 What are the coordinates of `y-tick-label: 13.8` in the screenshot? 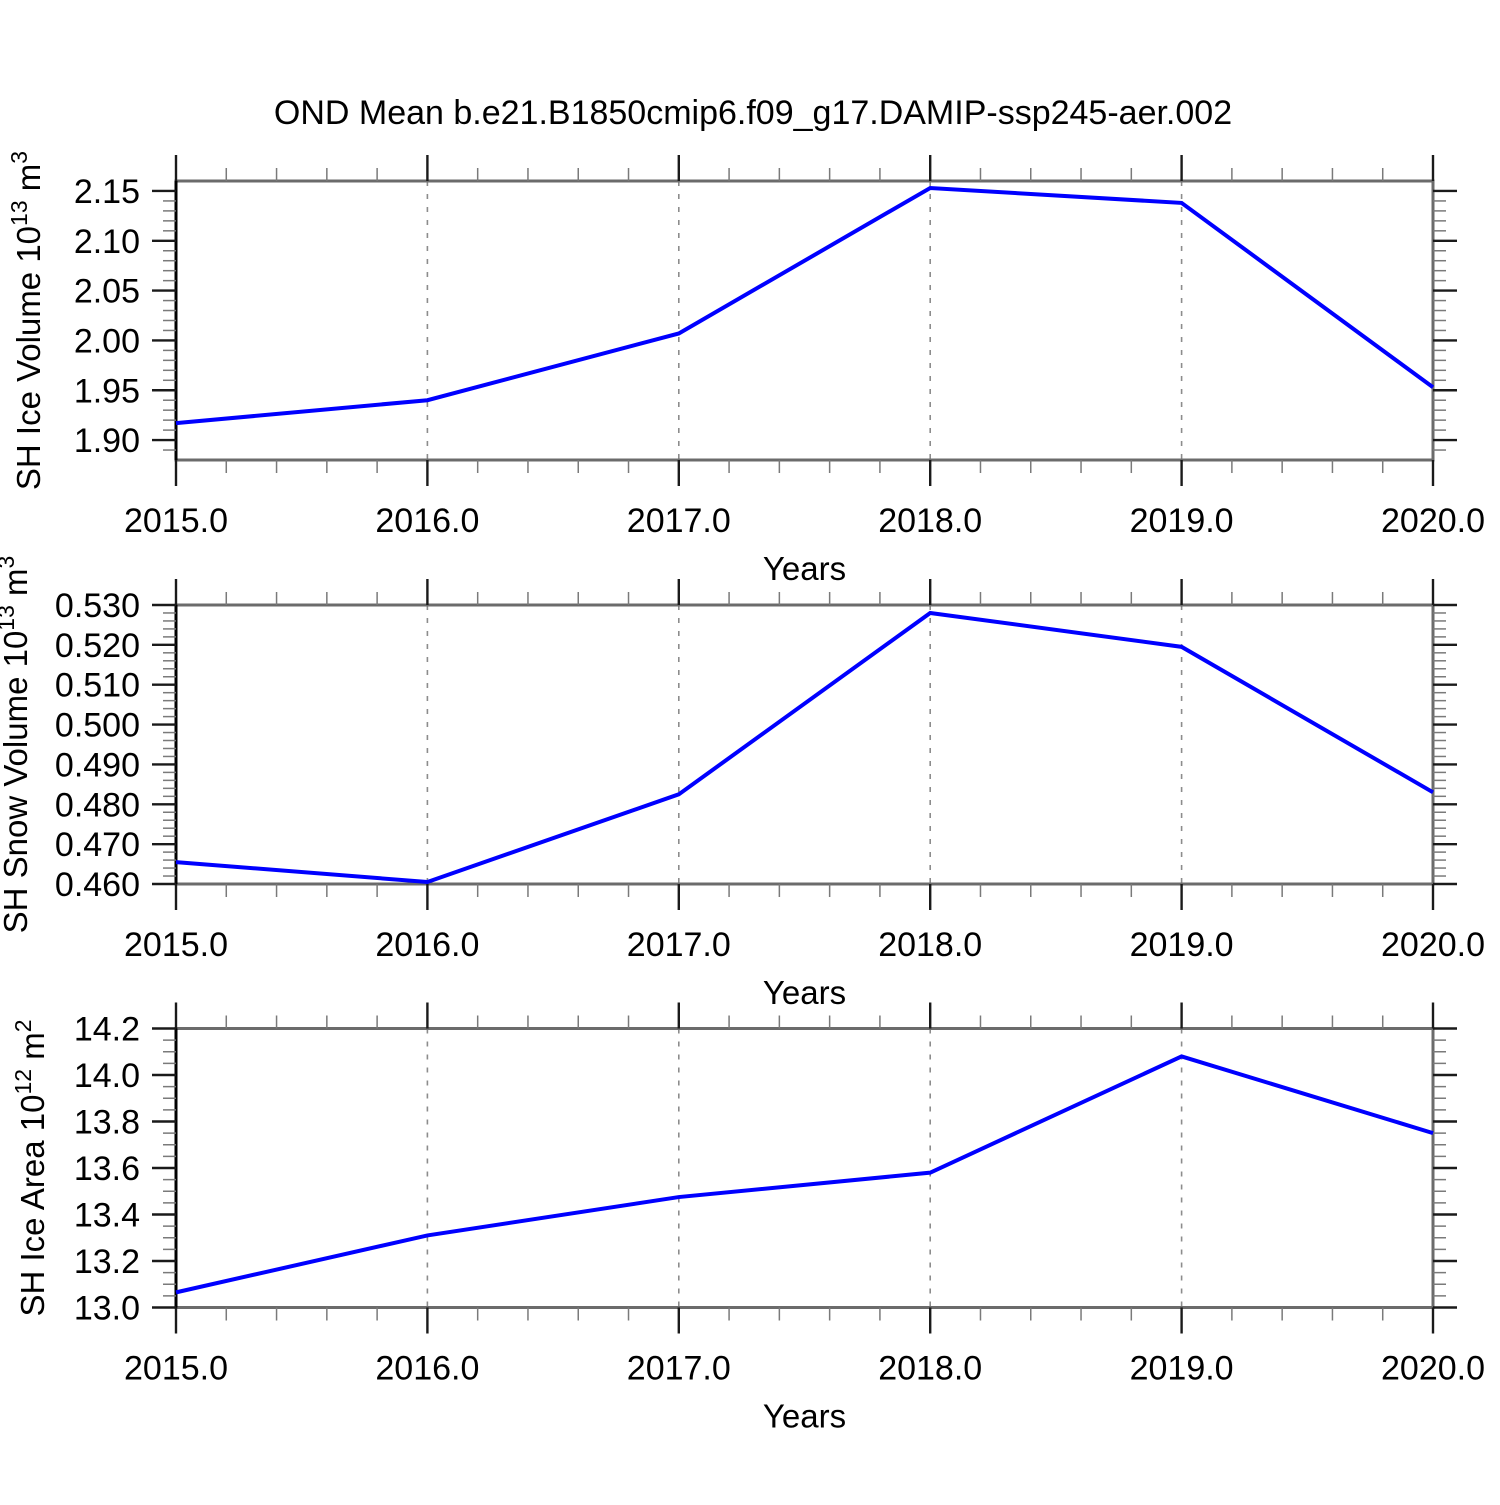 It's located at (107, 1123).